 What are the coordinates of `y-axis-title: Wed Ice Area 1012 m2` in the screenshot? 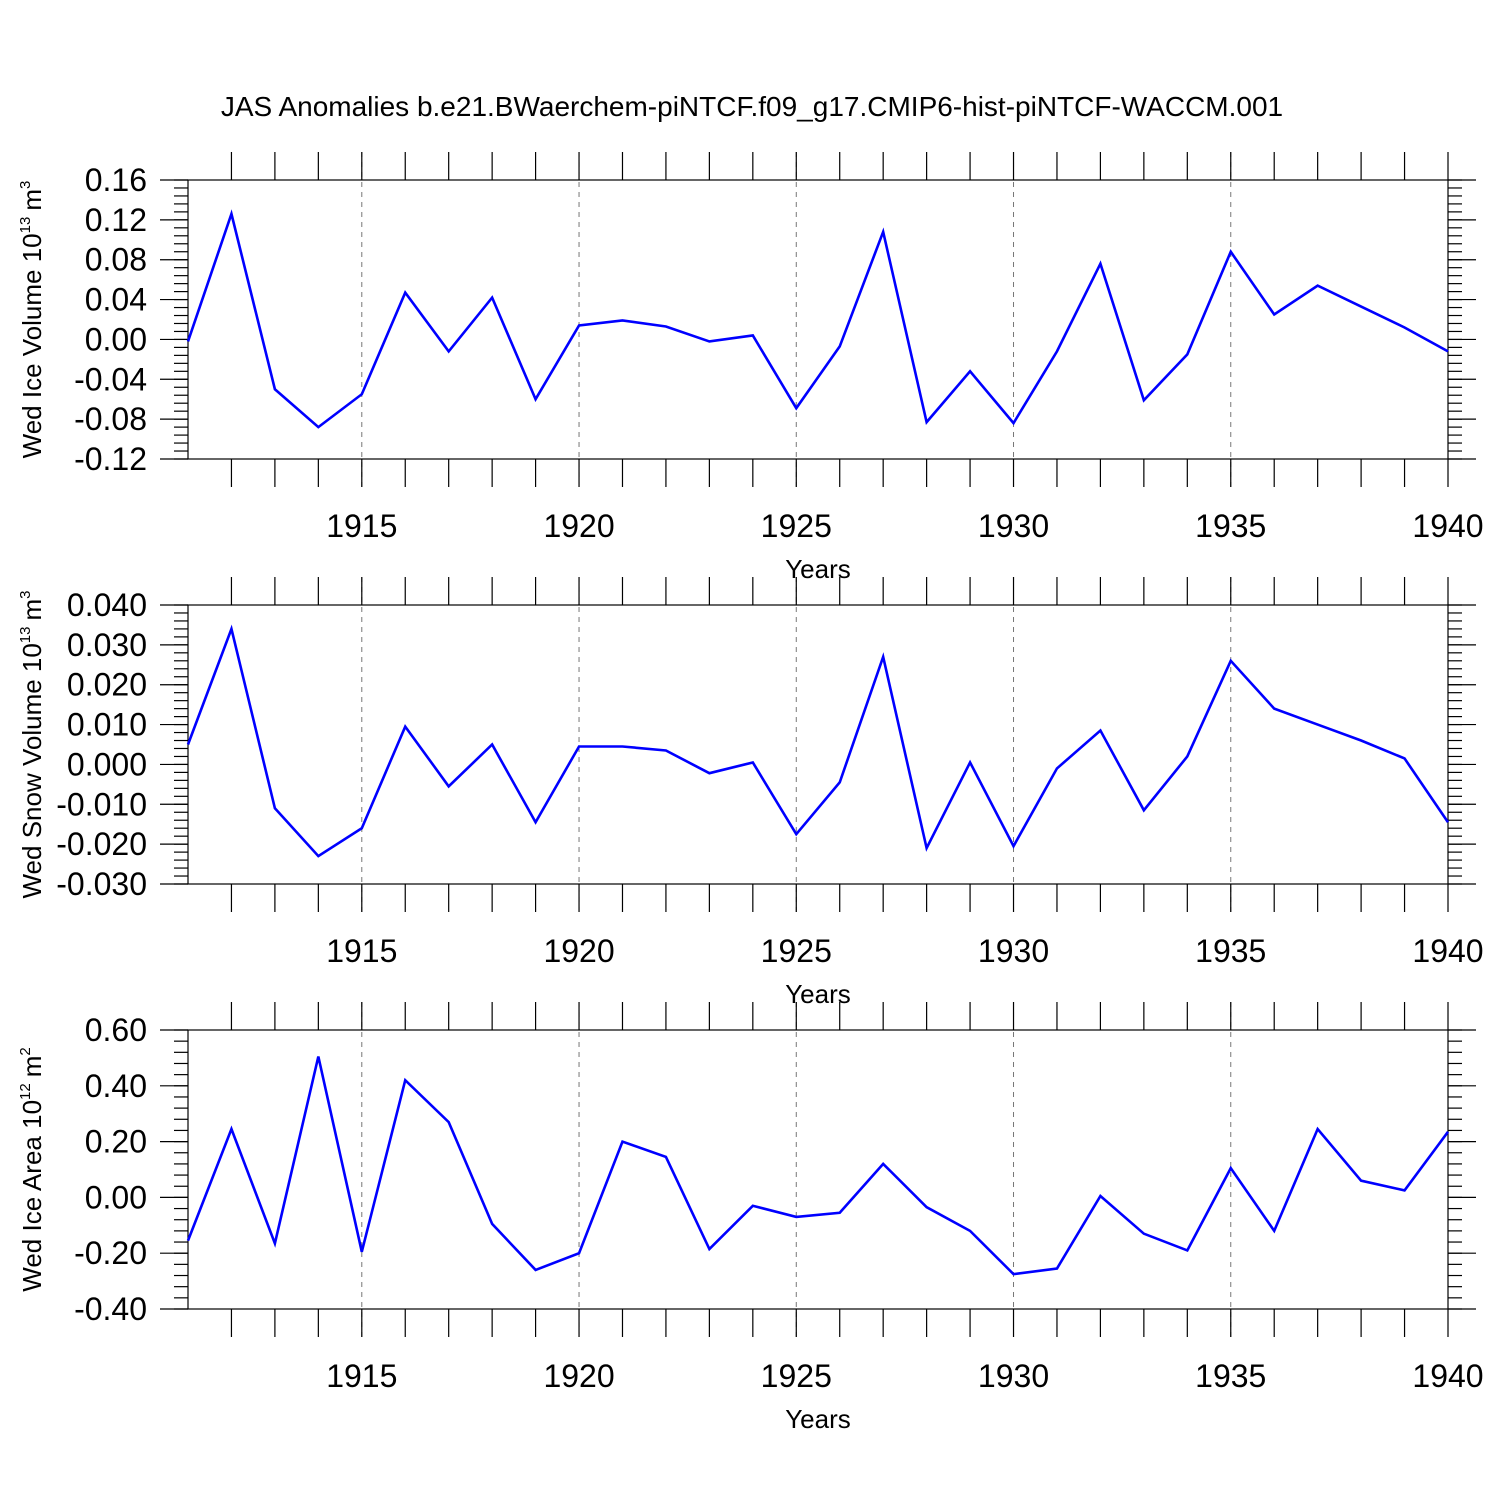 It's located at (32, 1169).